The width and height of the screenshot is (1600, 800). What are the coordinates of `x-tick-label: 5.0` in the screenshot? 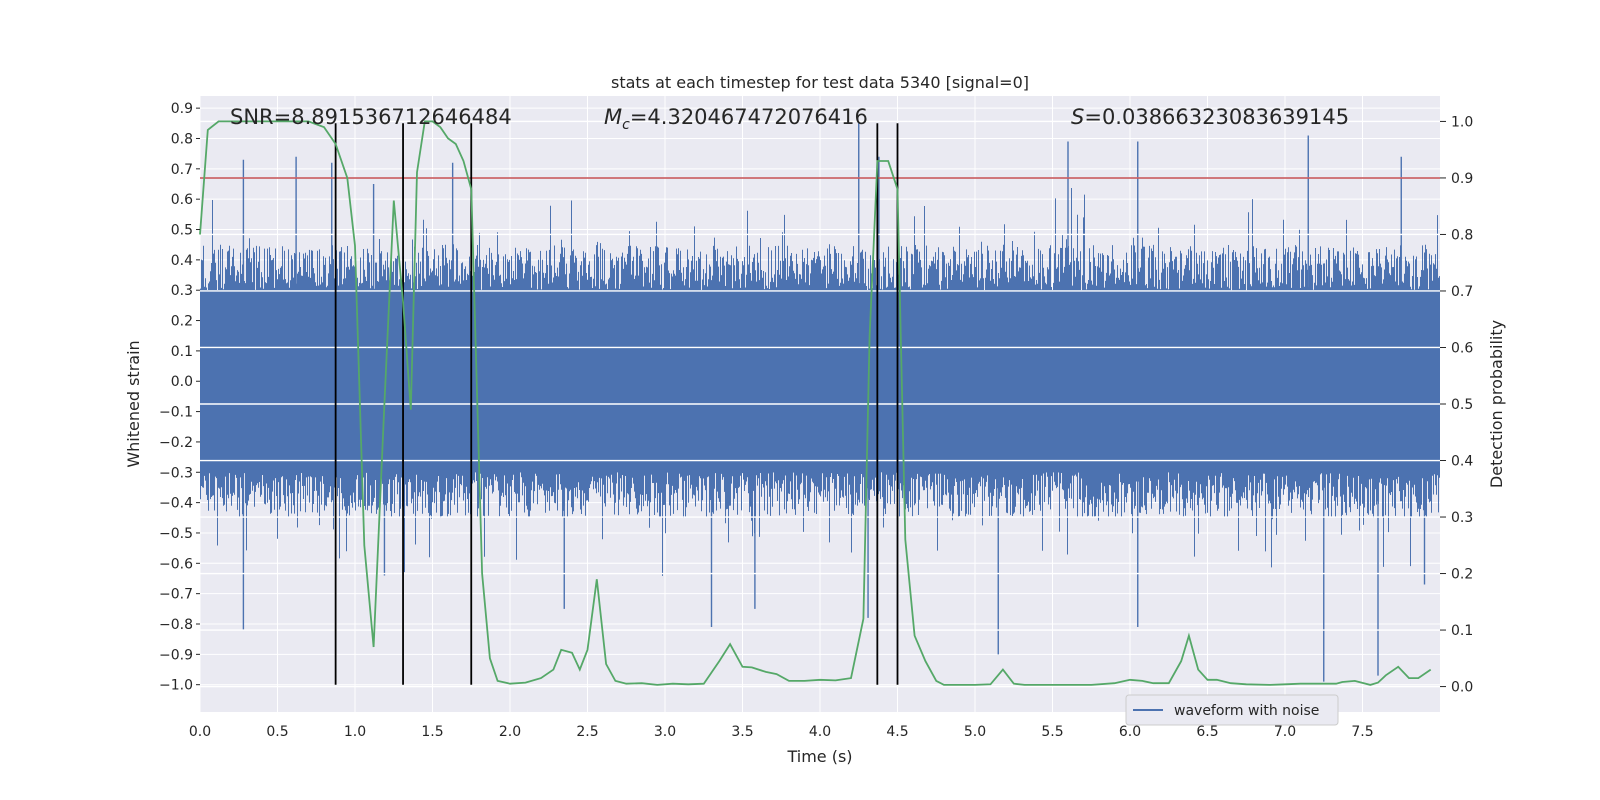 It's located at (975, 732).